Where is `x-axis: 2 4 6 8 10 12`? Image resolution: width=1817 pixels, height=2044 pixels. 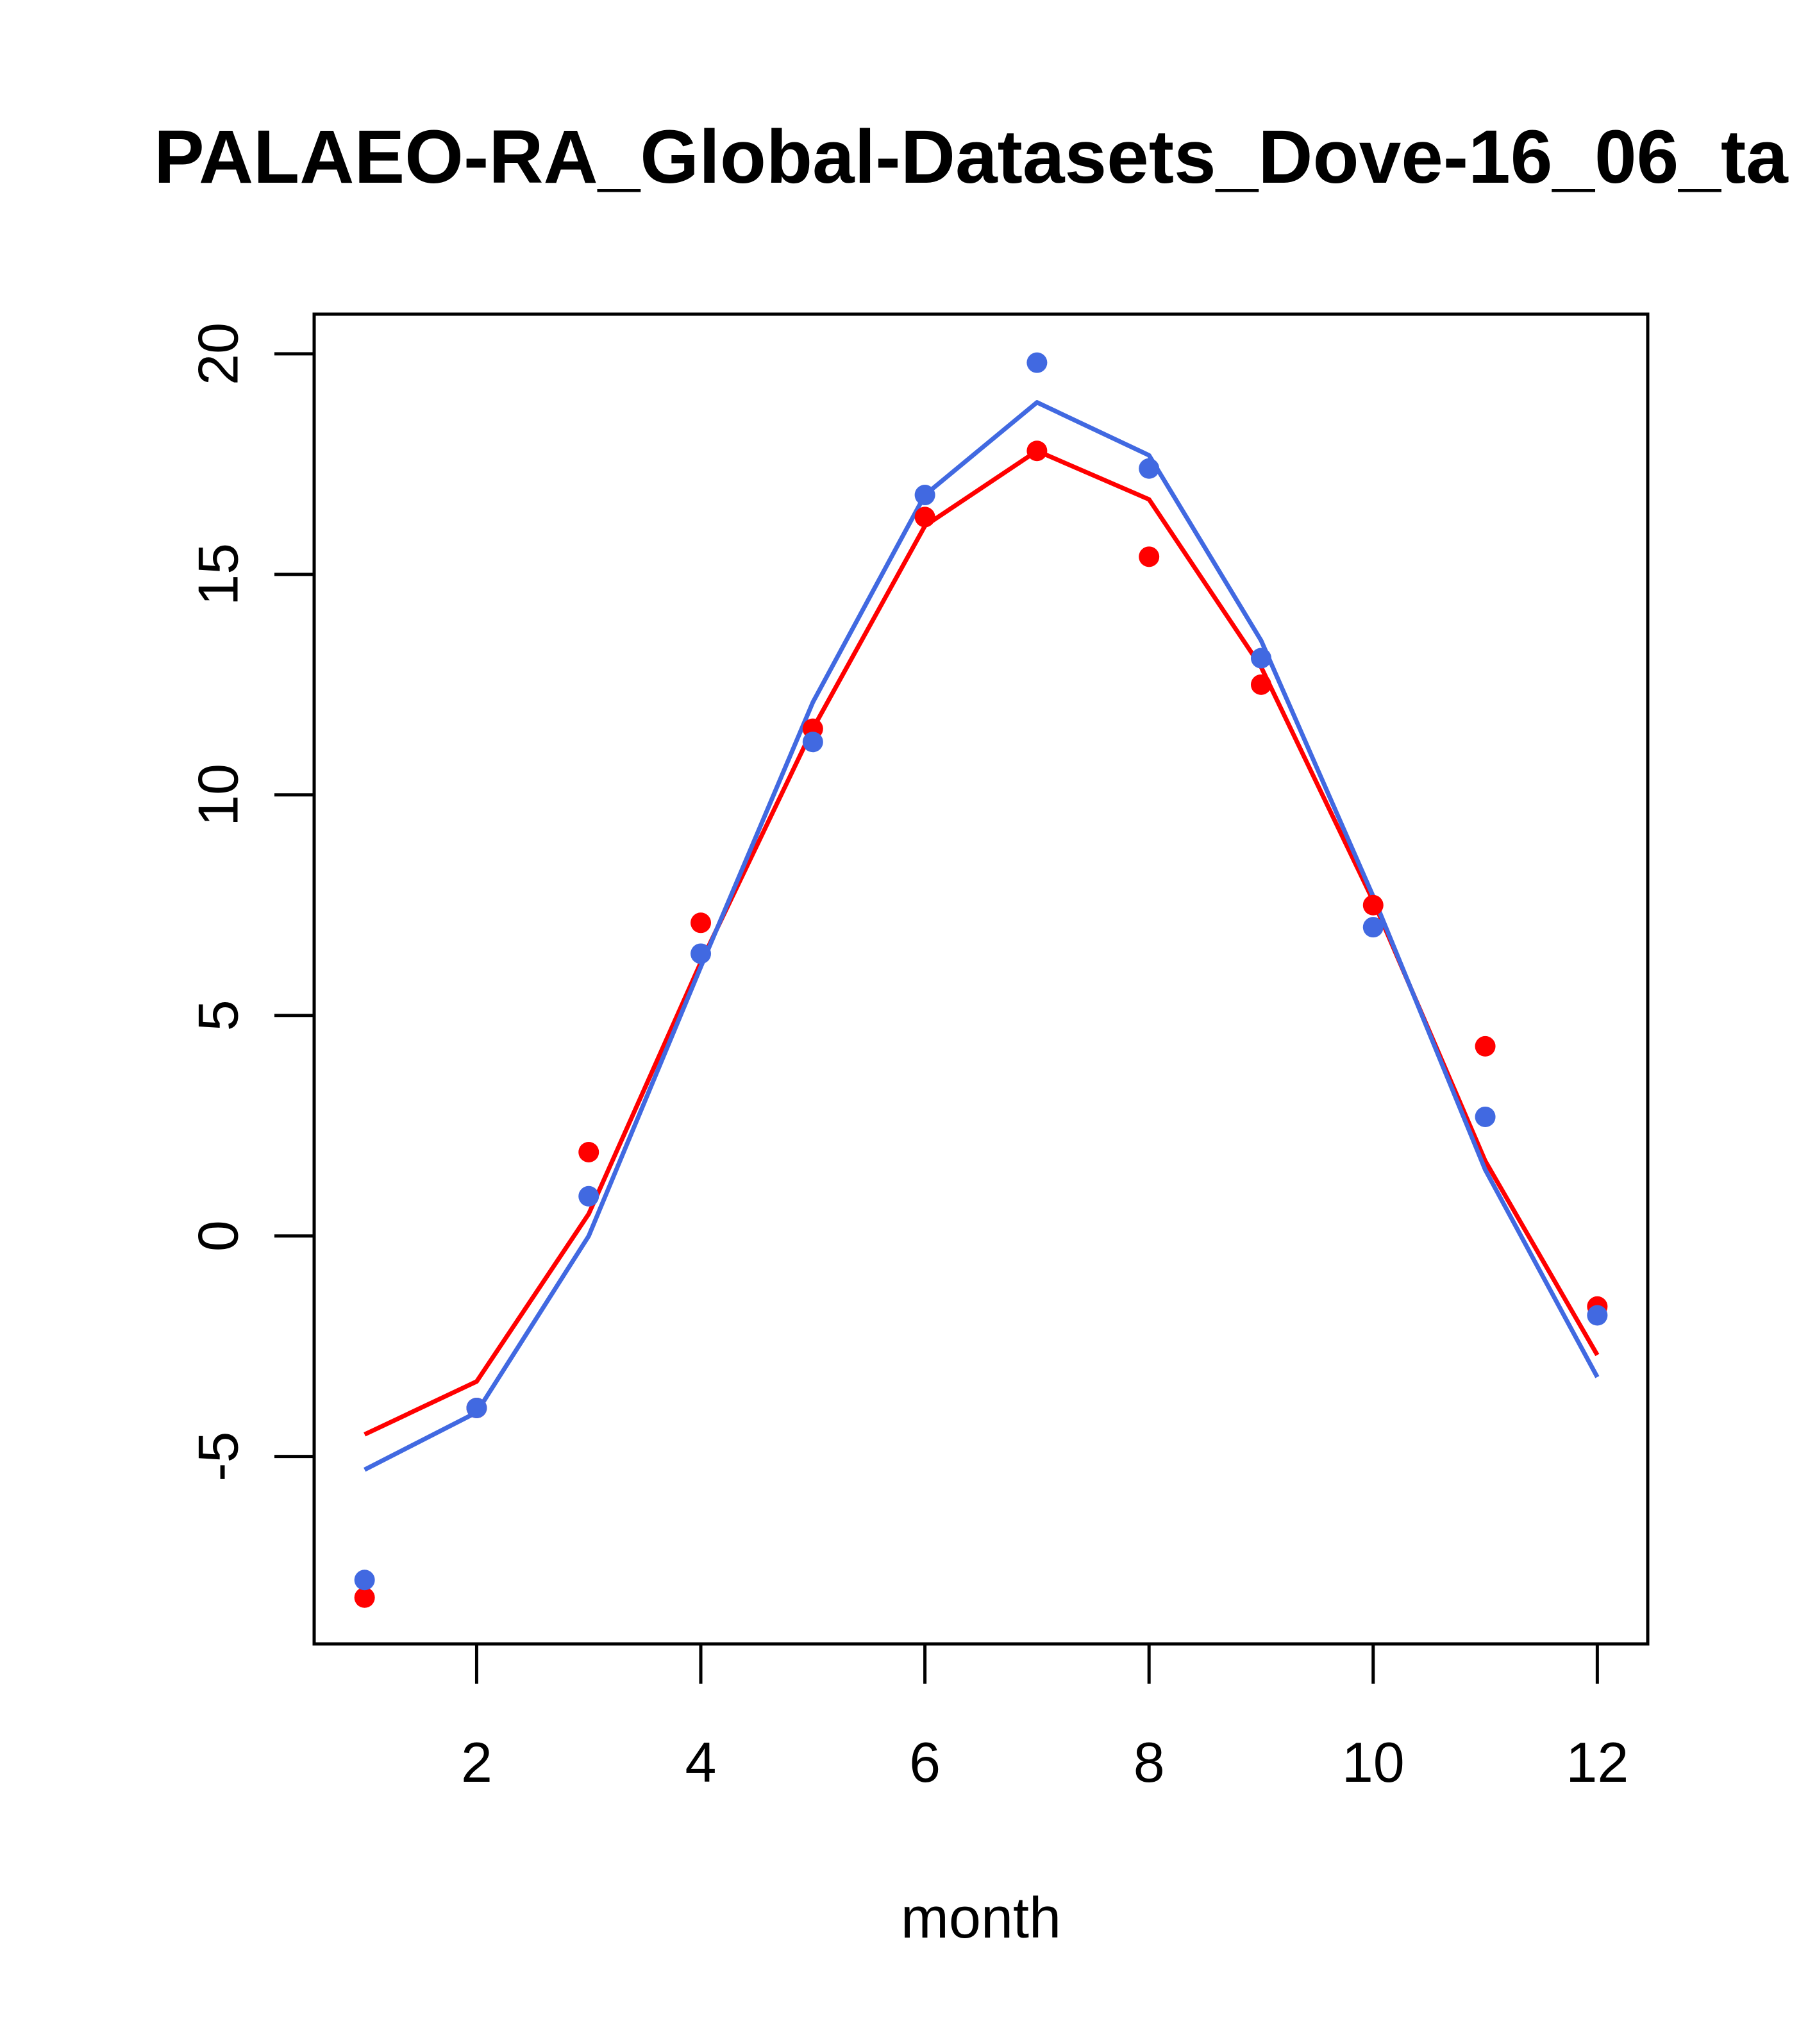
x-axis: 2 4 6 8 10 12 is located at coordinates (1045, 1719).